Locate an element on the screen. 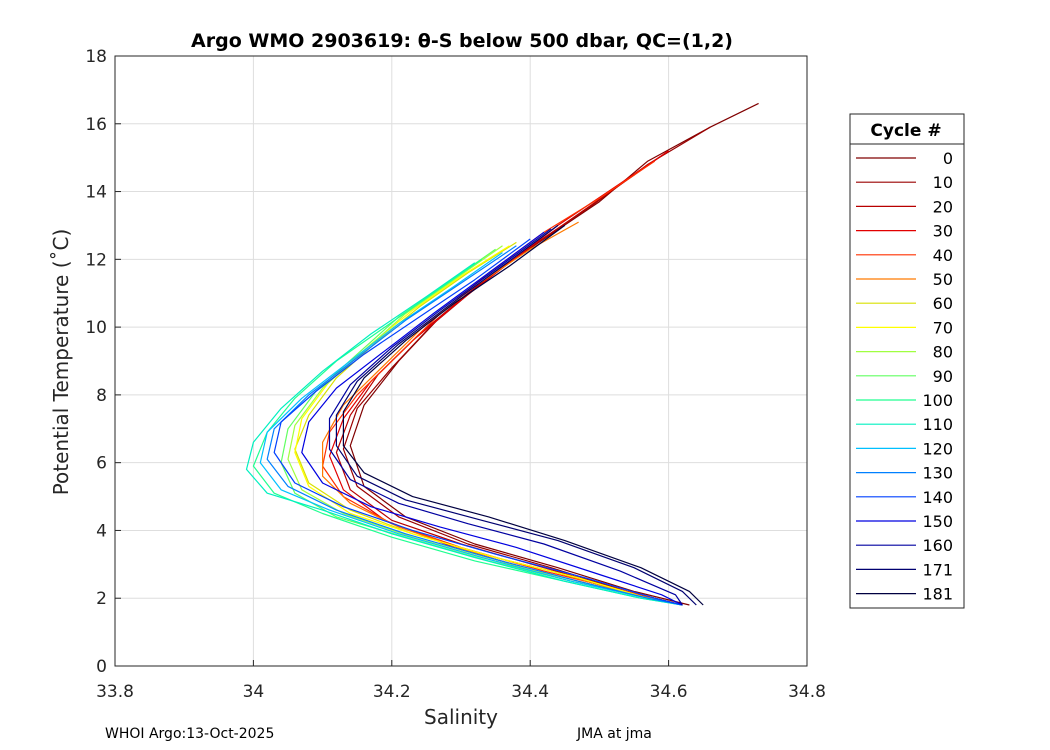 This screenshot has width=1050, height=750. y-tick-label: 16 is located at coordinates (96, 125).